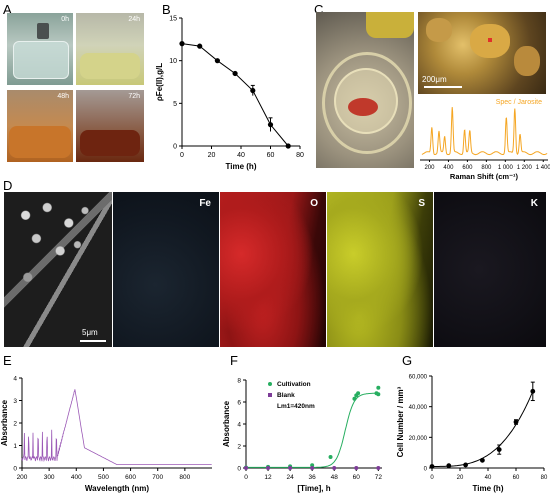  I want to click on eds-map-k: K, so click(490, 269).